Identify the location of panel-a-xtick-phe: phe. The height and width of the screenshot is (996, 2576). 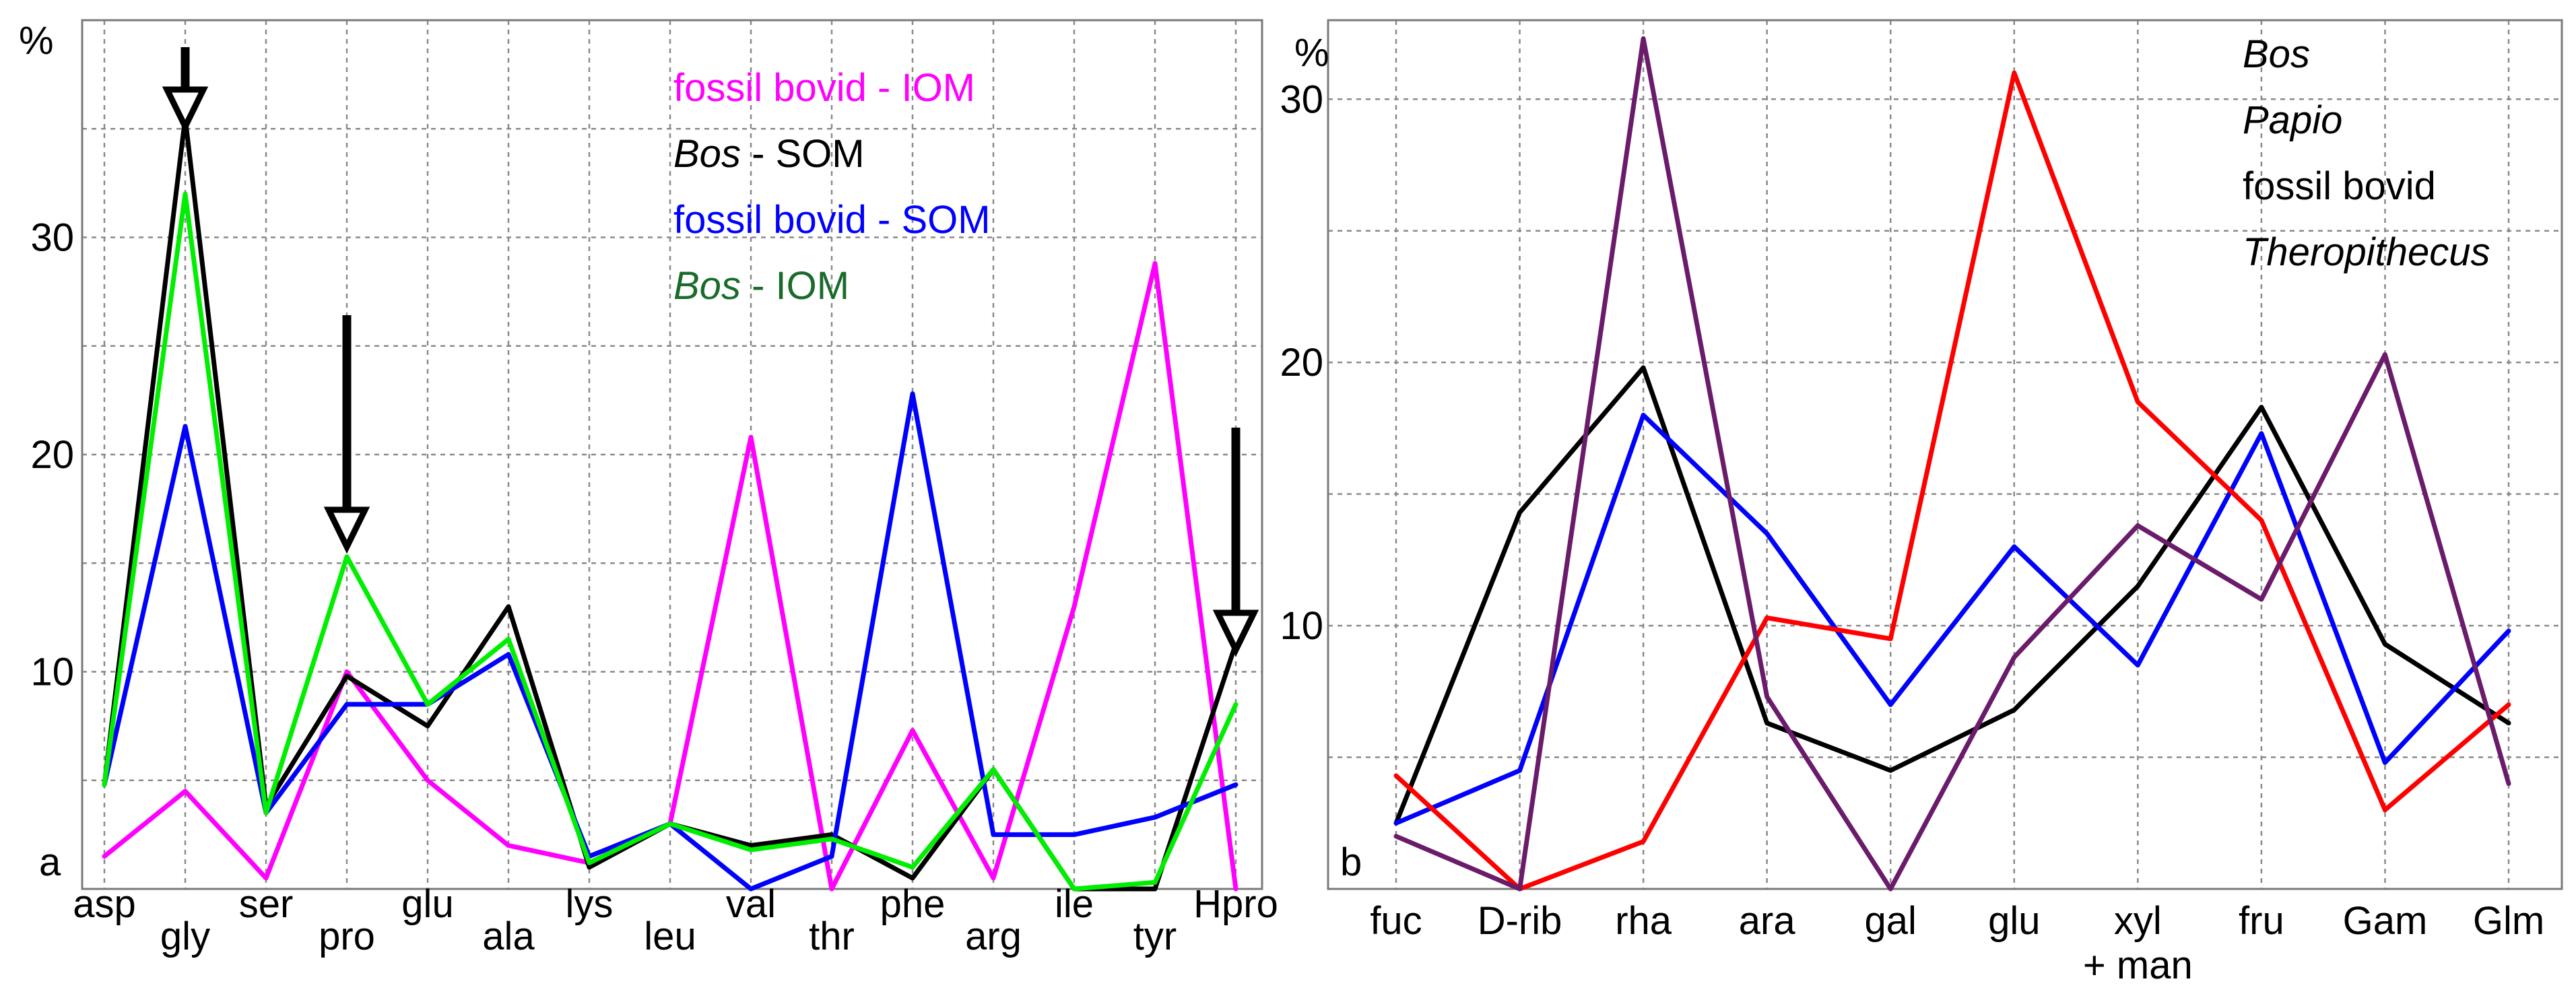
(913, 904).